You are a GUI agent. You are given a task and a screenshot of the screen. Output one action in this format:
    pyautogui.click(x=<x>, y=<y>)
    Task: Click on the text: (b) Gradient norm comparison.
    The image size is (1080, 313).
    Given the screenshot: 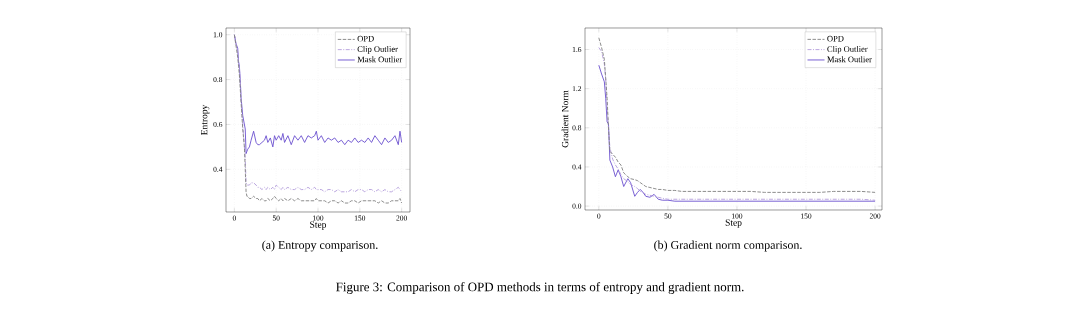 What is the action you would take?
    pyautogui.click(x=728, y=246)
    